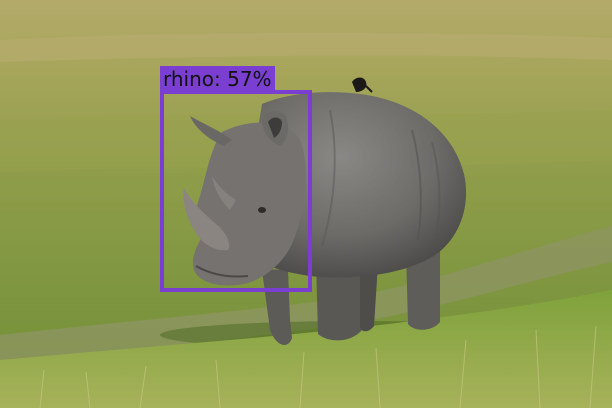 This screenshot has width=612, height=408. I want to click on detection-box, so click(236, 191).